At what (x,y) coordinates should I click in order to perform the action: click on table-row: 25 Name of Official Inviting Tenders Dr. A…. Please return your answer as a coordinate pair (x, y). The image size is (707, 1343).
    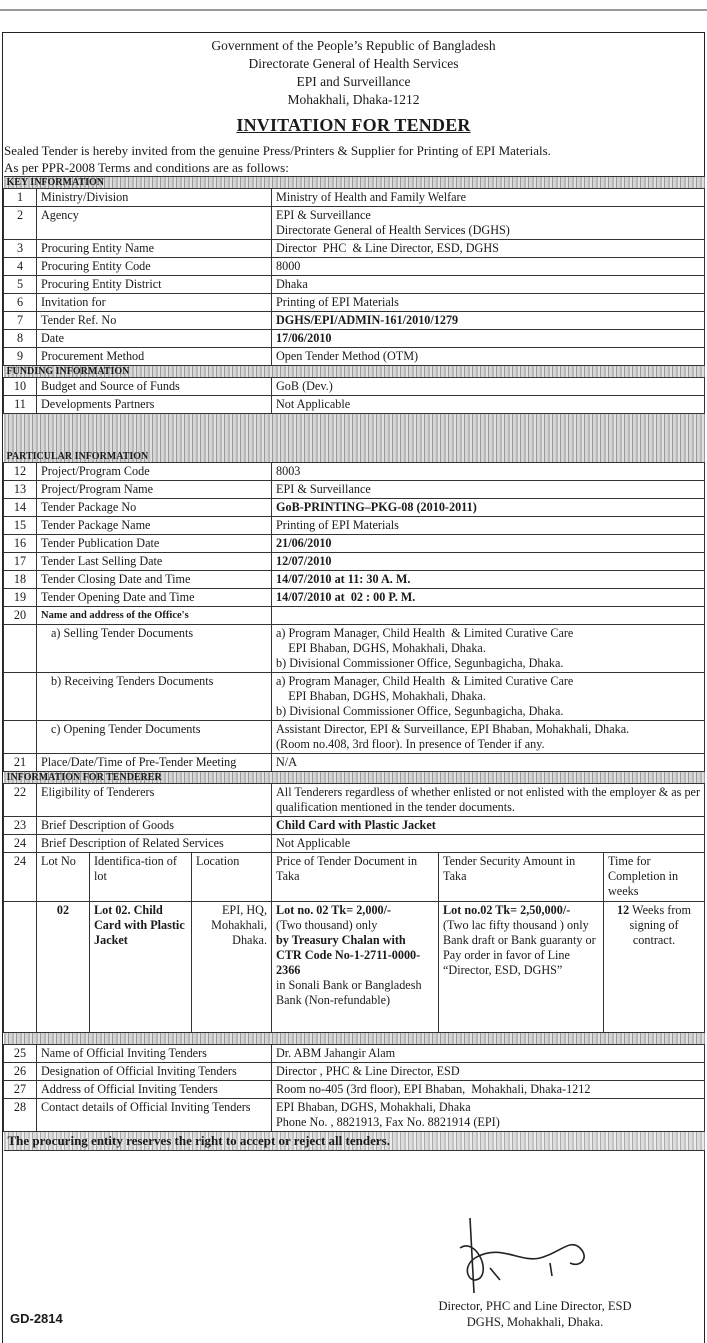
    Looking at the image, I should click on (354, 1053).